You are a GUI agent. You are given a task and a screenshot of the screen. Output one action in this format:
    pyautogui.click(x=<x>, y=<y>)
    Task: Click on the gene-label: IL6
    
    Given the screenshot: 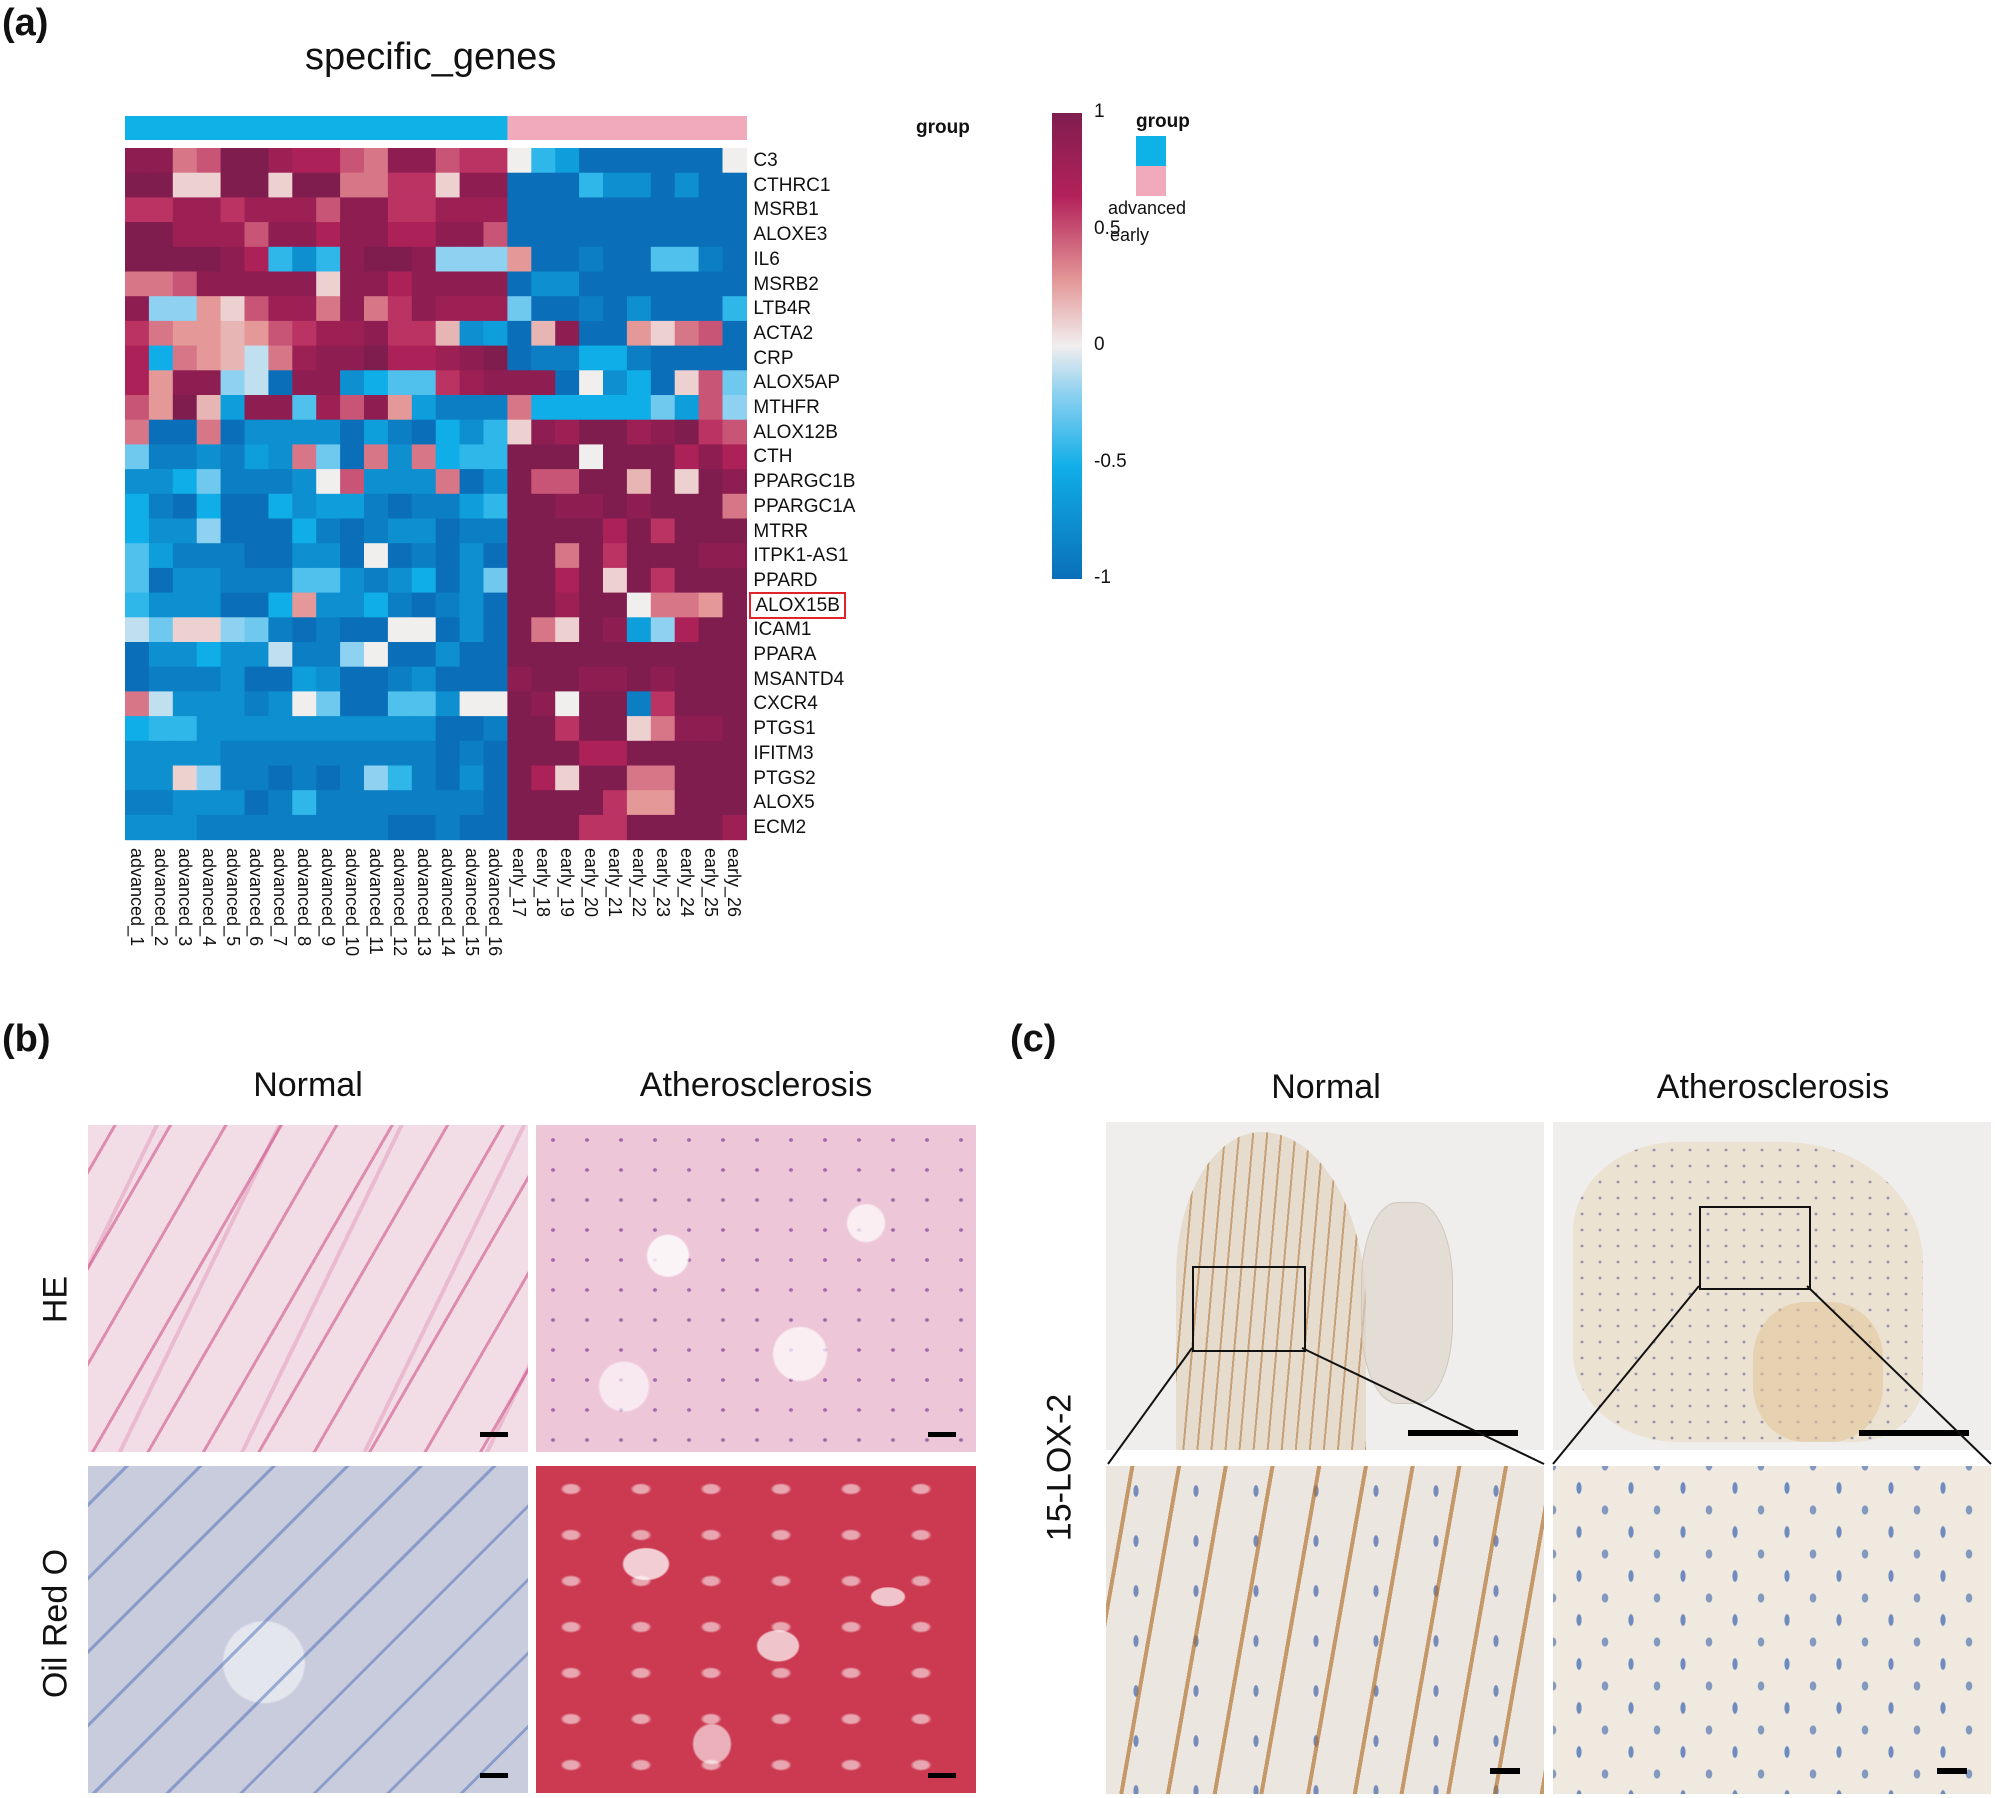 What is the action you would take?
    pyautogui.click(x=766, y=259)
    